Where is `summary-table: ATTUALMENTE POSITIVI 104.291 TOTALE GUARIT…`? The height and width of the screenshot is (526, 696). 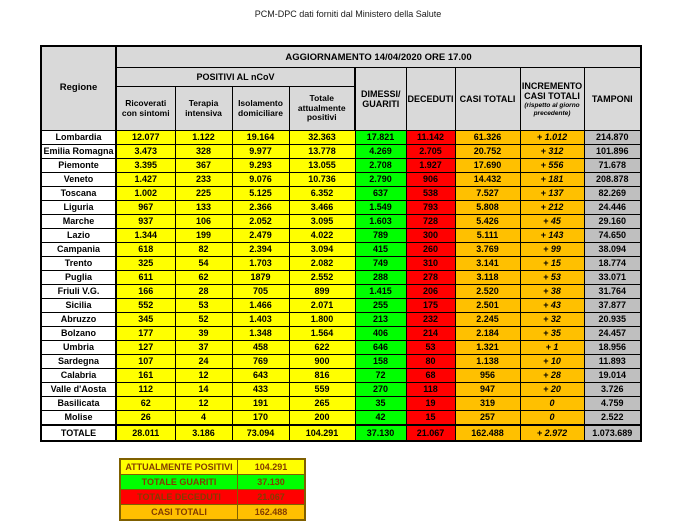
summary-table: ATTUALMENTE POSITIVI 104.291 TOTALE GUARIT… is located at coordinates (212, 489).